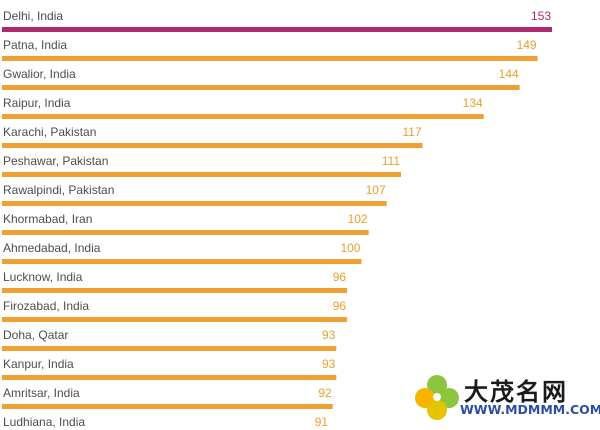 The width and height of the screenshot is (600, 430). I want to click on category-label: Karachi, Pakistan, so click(49, 132).